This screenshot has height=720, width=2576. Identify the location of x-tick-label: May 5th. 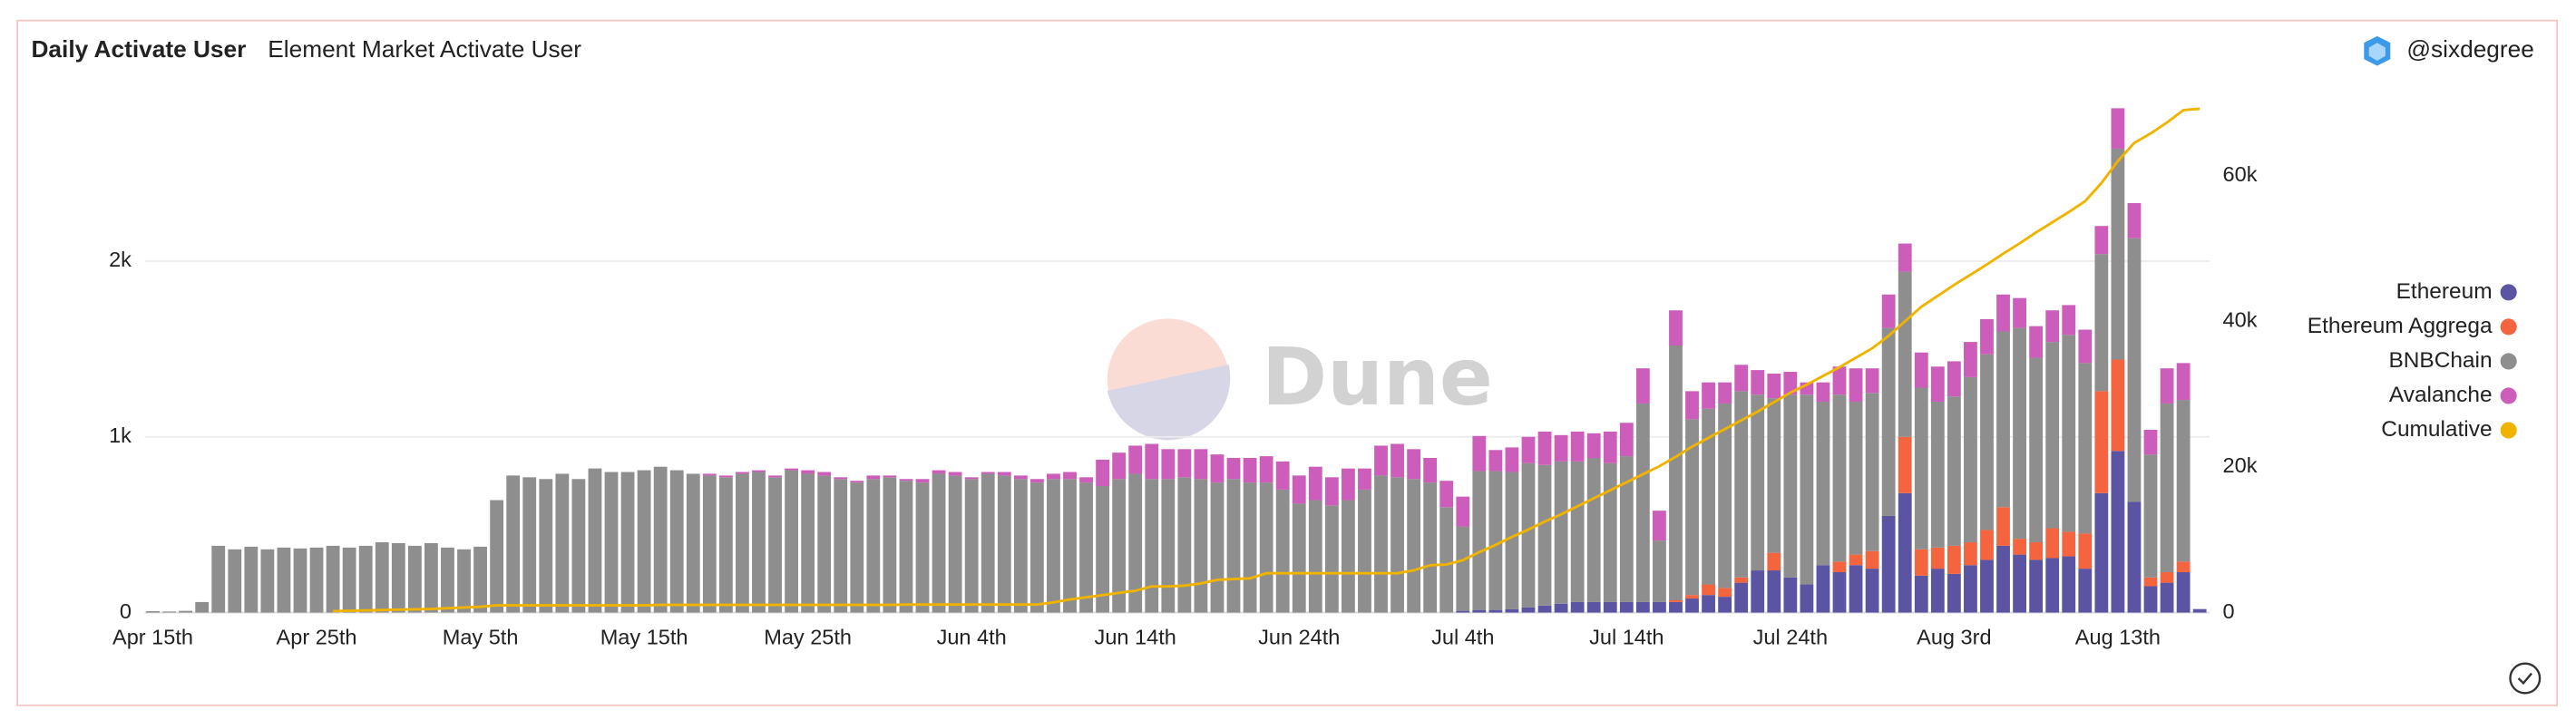
(481, 637).